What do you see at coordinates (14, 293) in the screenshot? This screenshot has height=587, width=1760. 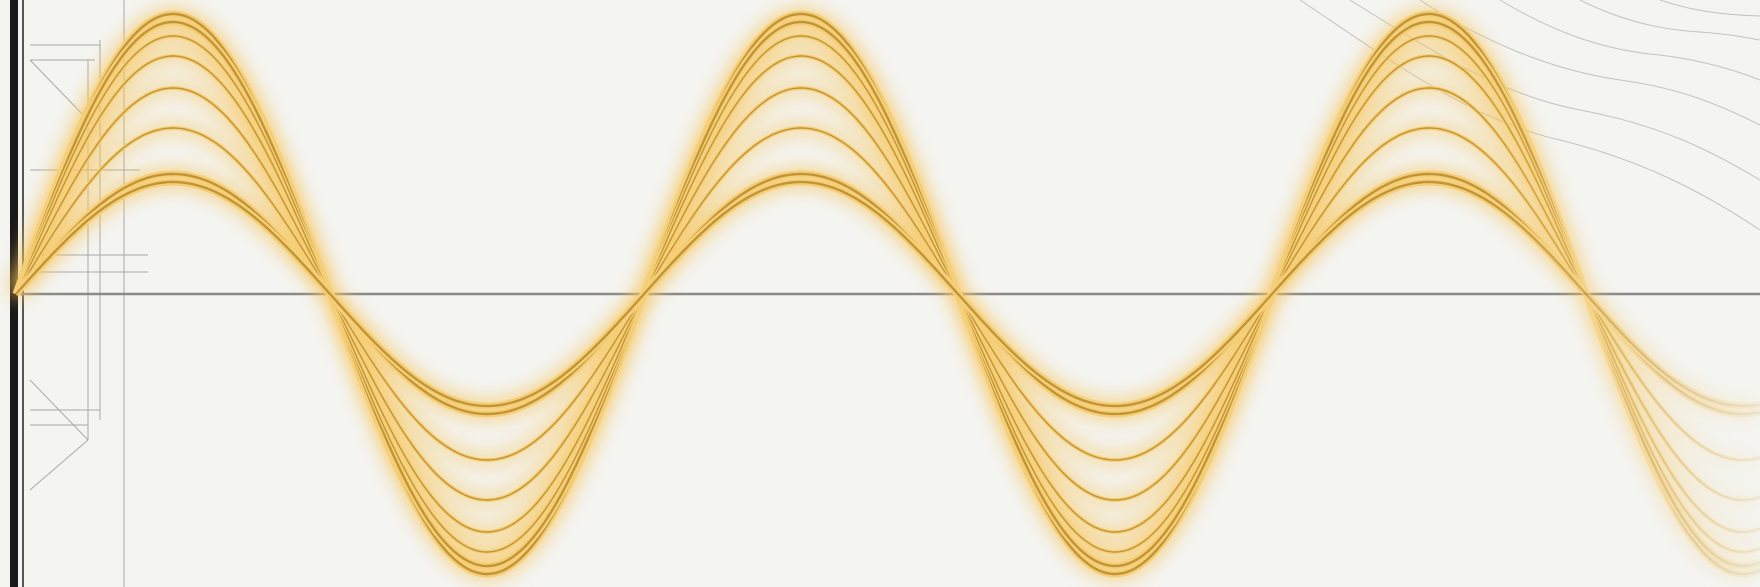 I see `left-bar` at bounding box center [14, 293].